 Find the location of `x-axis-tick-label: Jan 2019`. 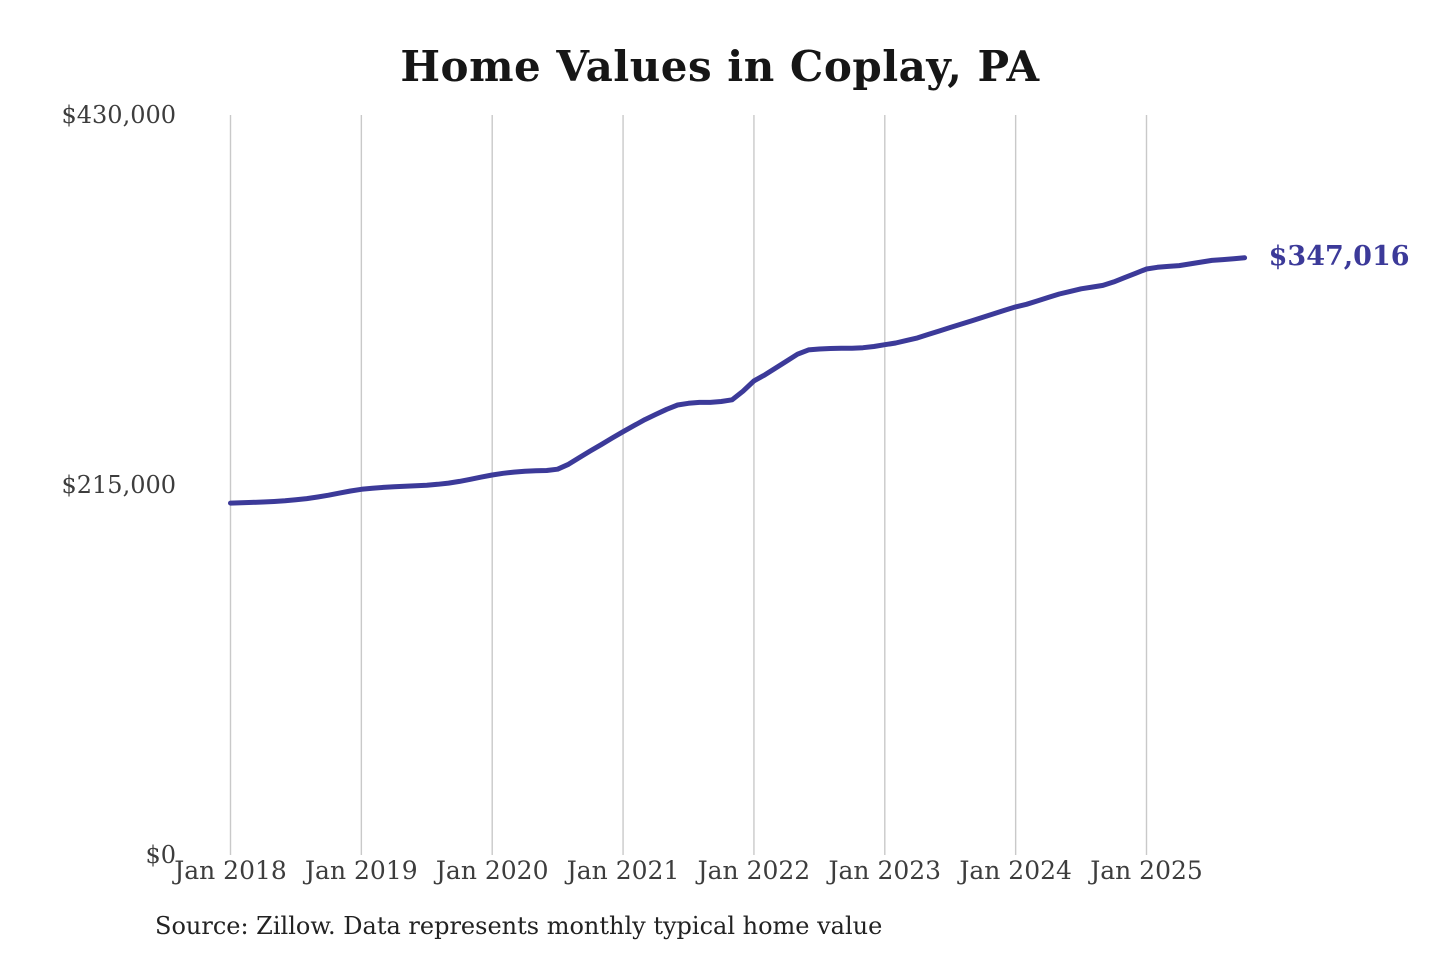

x-axis-tick-label: Jan 2019 is located at coordinates (361, 870).